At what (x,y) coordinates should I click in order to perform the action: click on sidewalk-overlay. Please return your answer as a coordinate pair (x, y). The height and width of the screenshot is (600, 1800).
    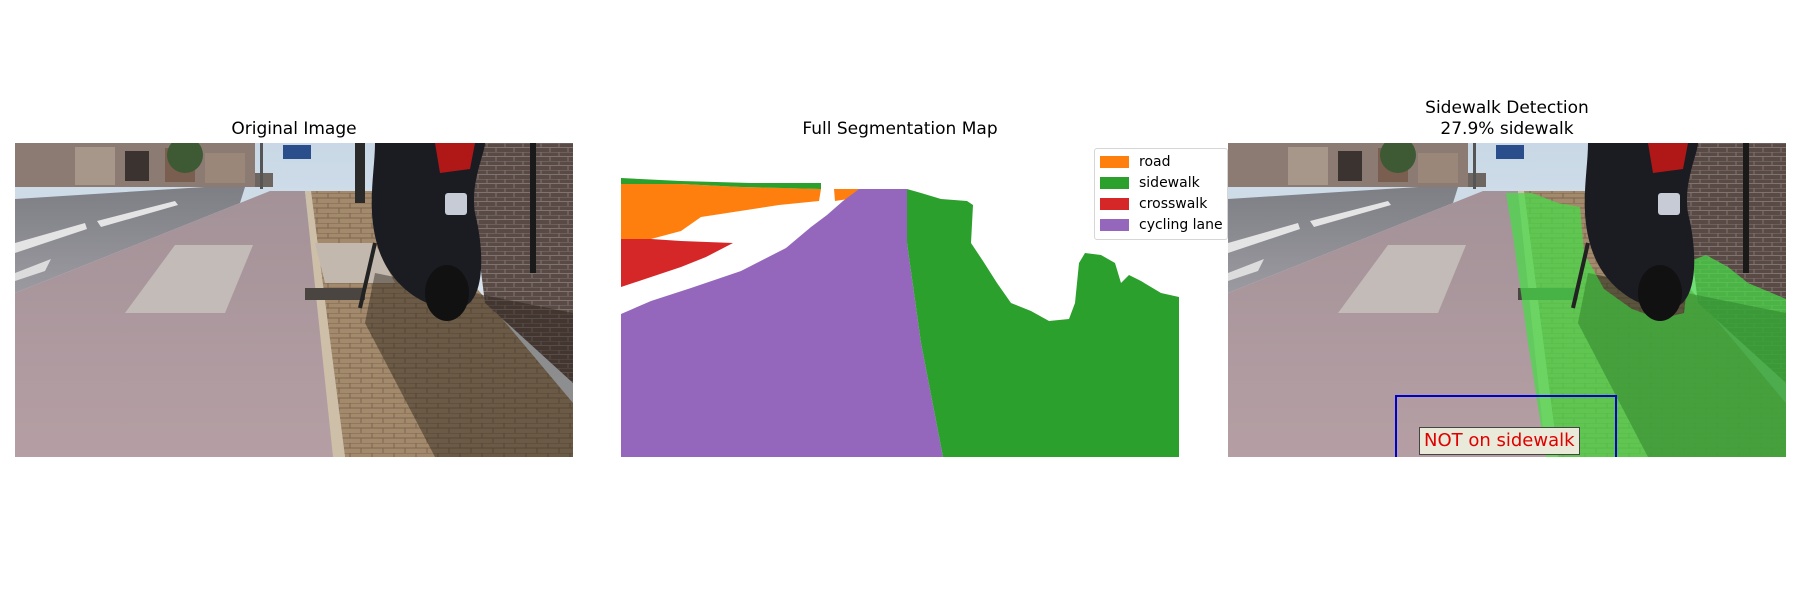
    Looking at the image, I should click on (1646, 325).